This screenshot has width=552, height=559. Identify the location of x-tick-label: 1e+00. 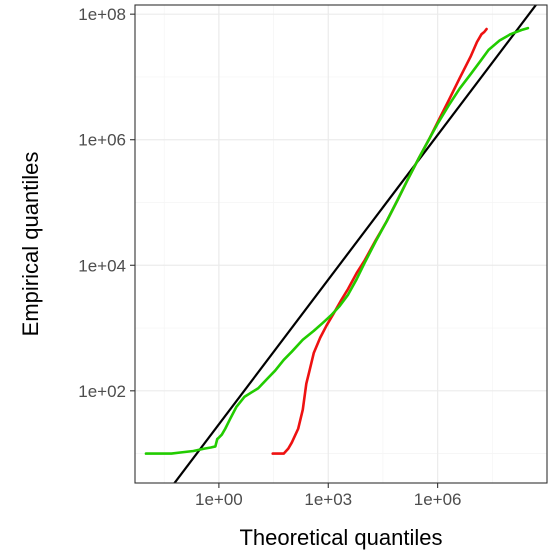
(219, 499).